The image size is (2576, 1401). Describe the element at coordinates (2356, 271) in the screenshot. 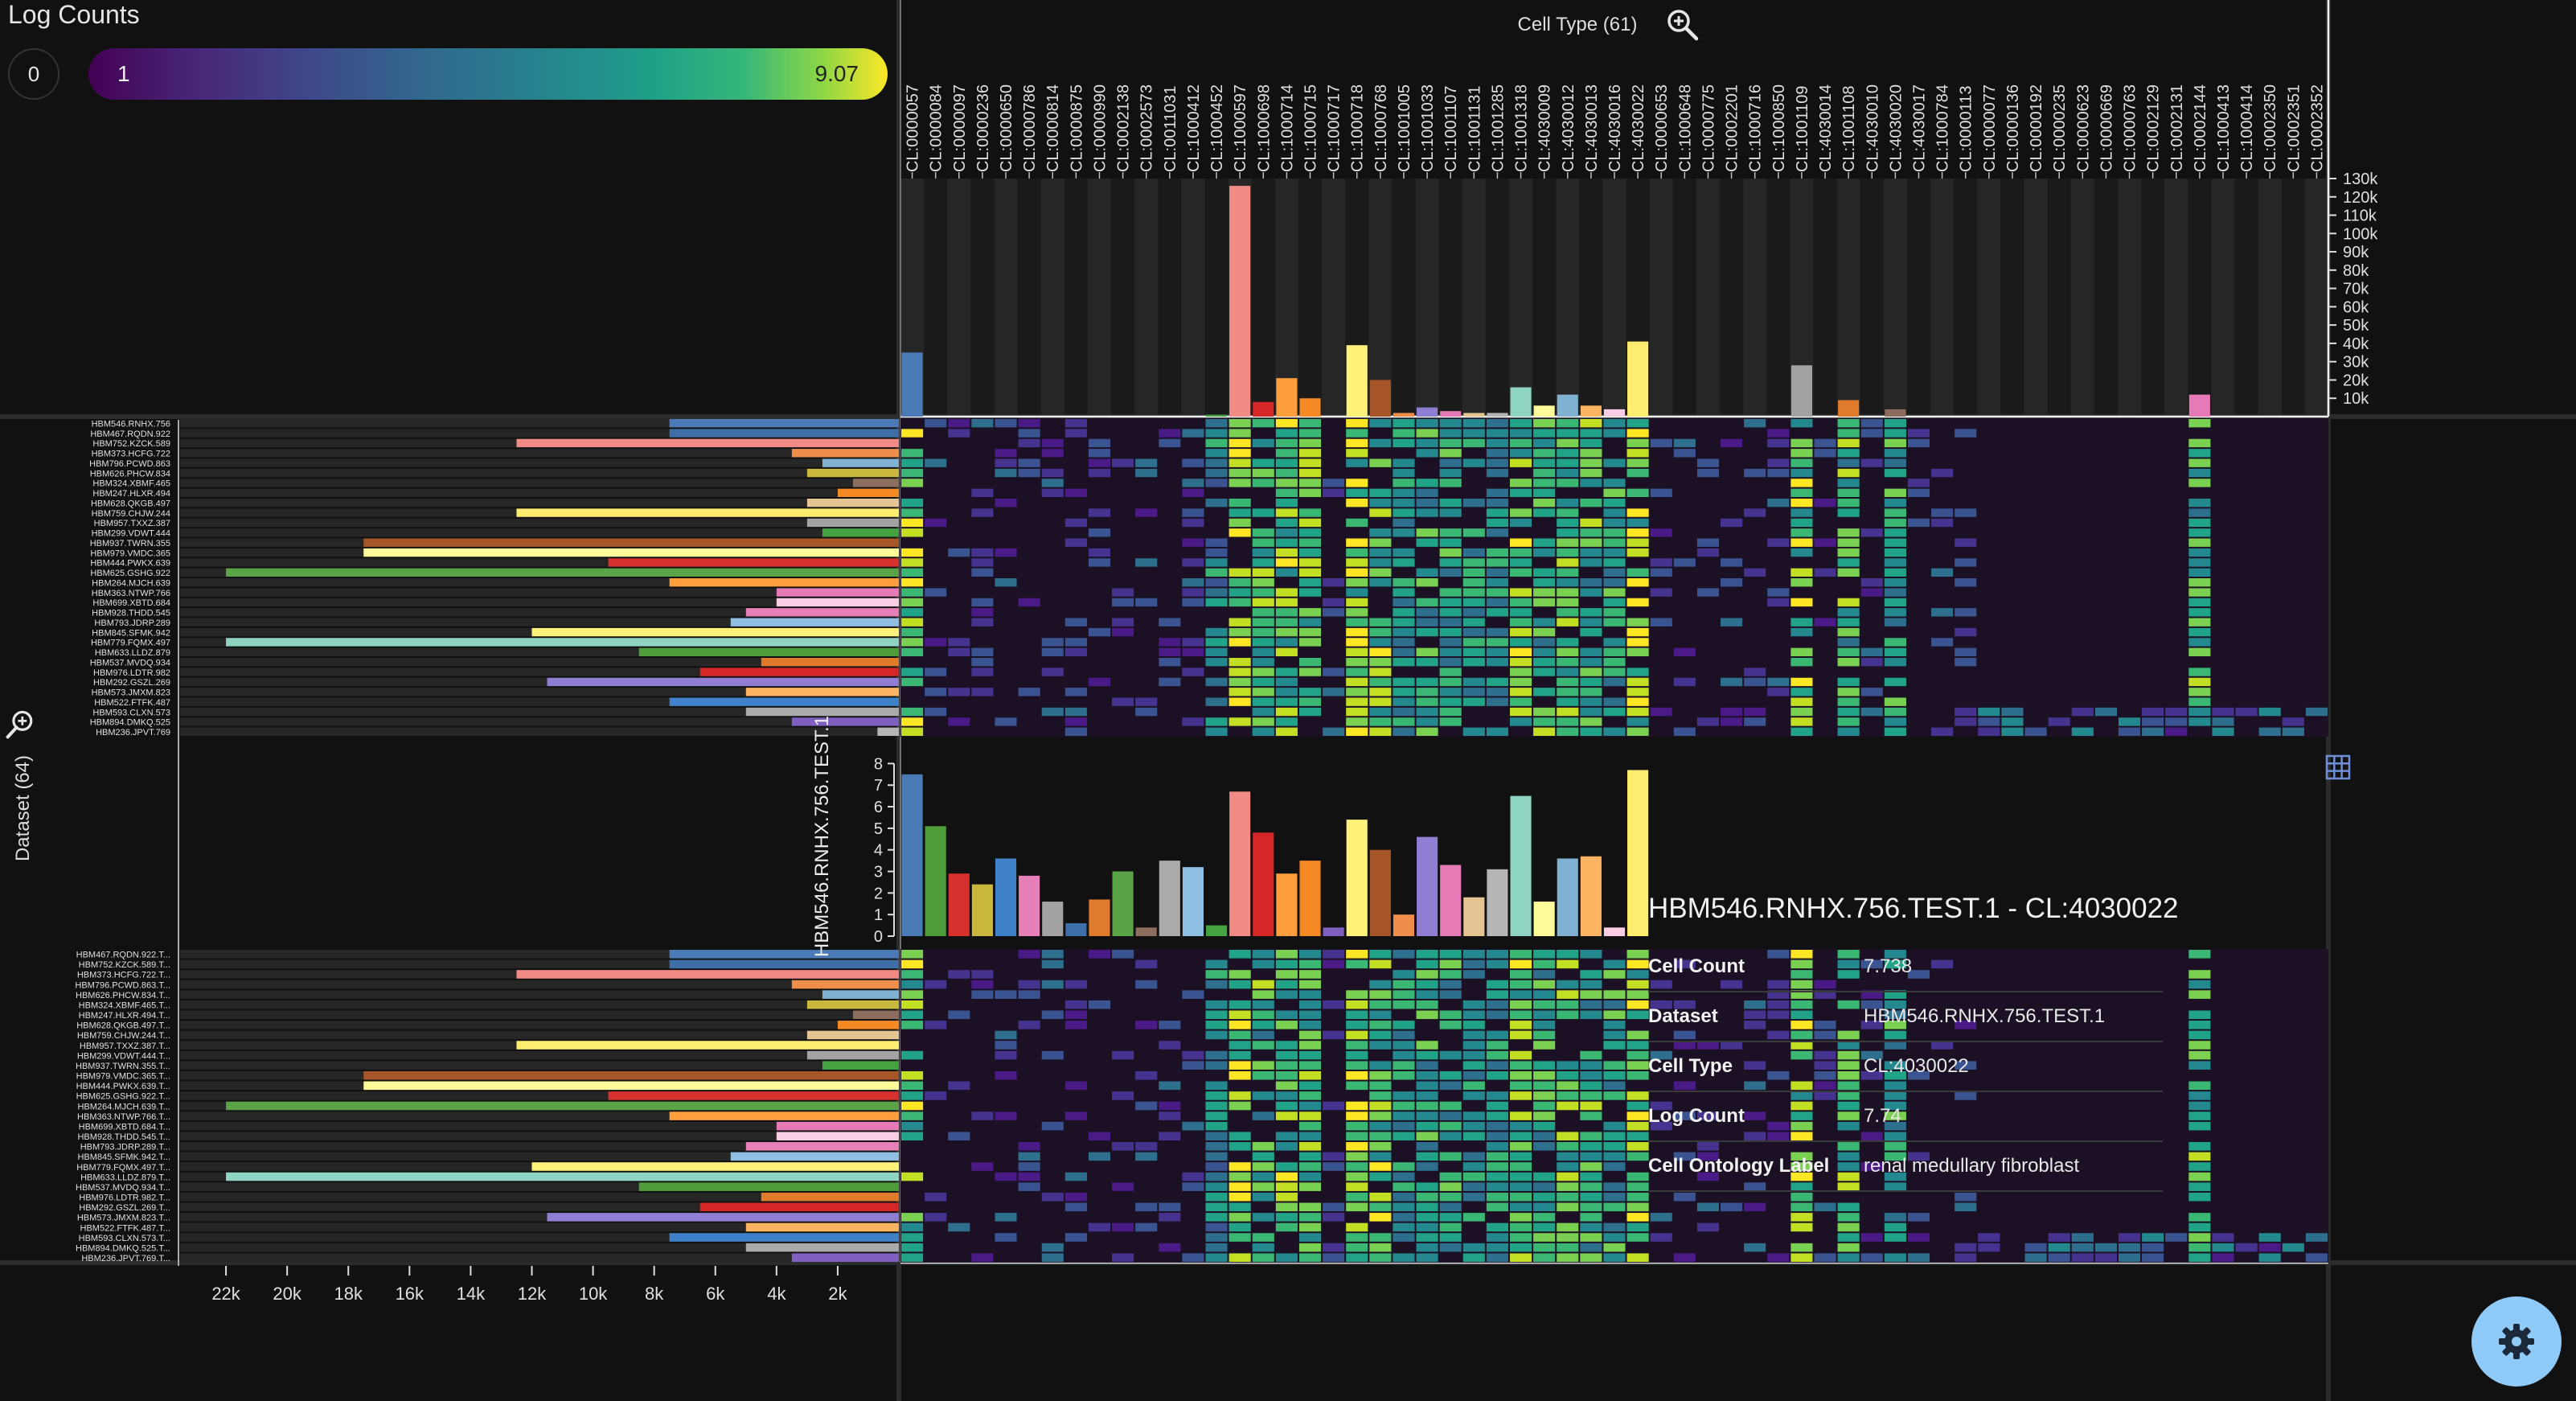

I see `y-axis-tick-label: 80k` at that location.